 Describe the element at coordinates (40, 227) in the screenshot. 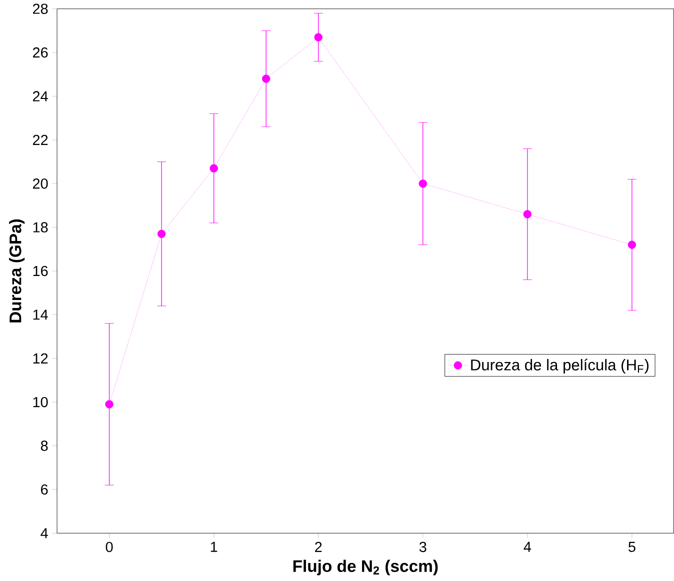

I see `y-tick-label: 18` at that location.